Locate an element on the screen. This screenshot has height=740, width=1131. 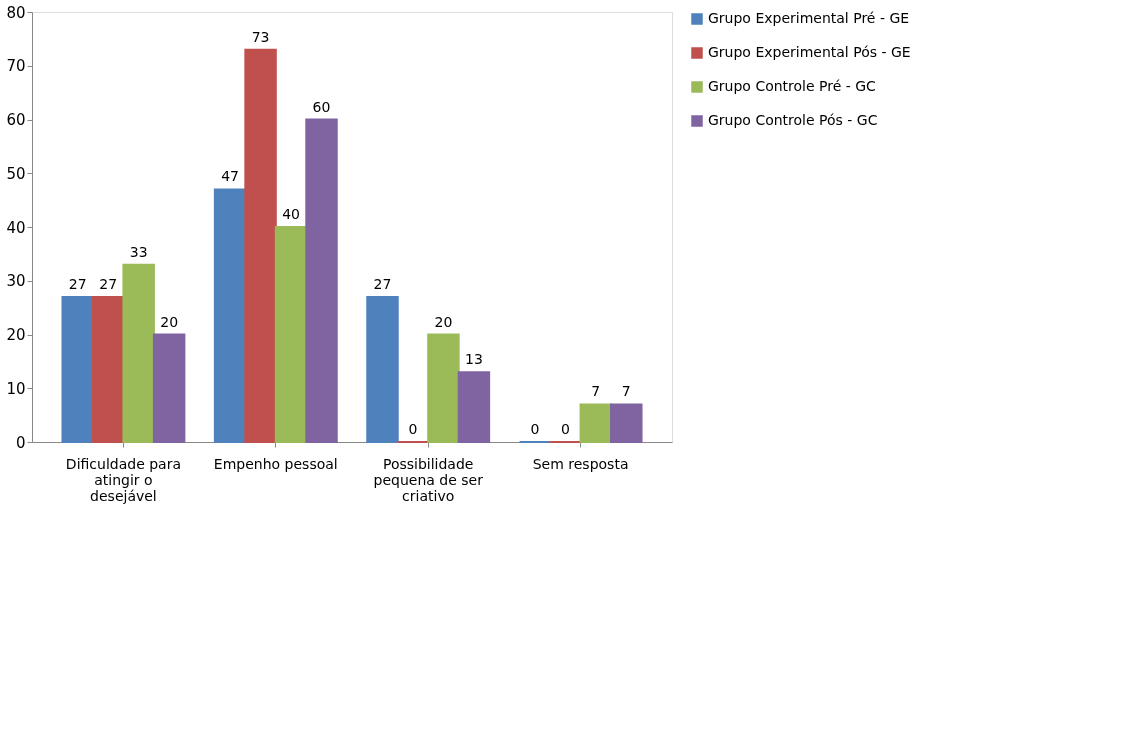
x-tick-label: Sem resposta is located at coordinates (580, 463).